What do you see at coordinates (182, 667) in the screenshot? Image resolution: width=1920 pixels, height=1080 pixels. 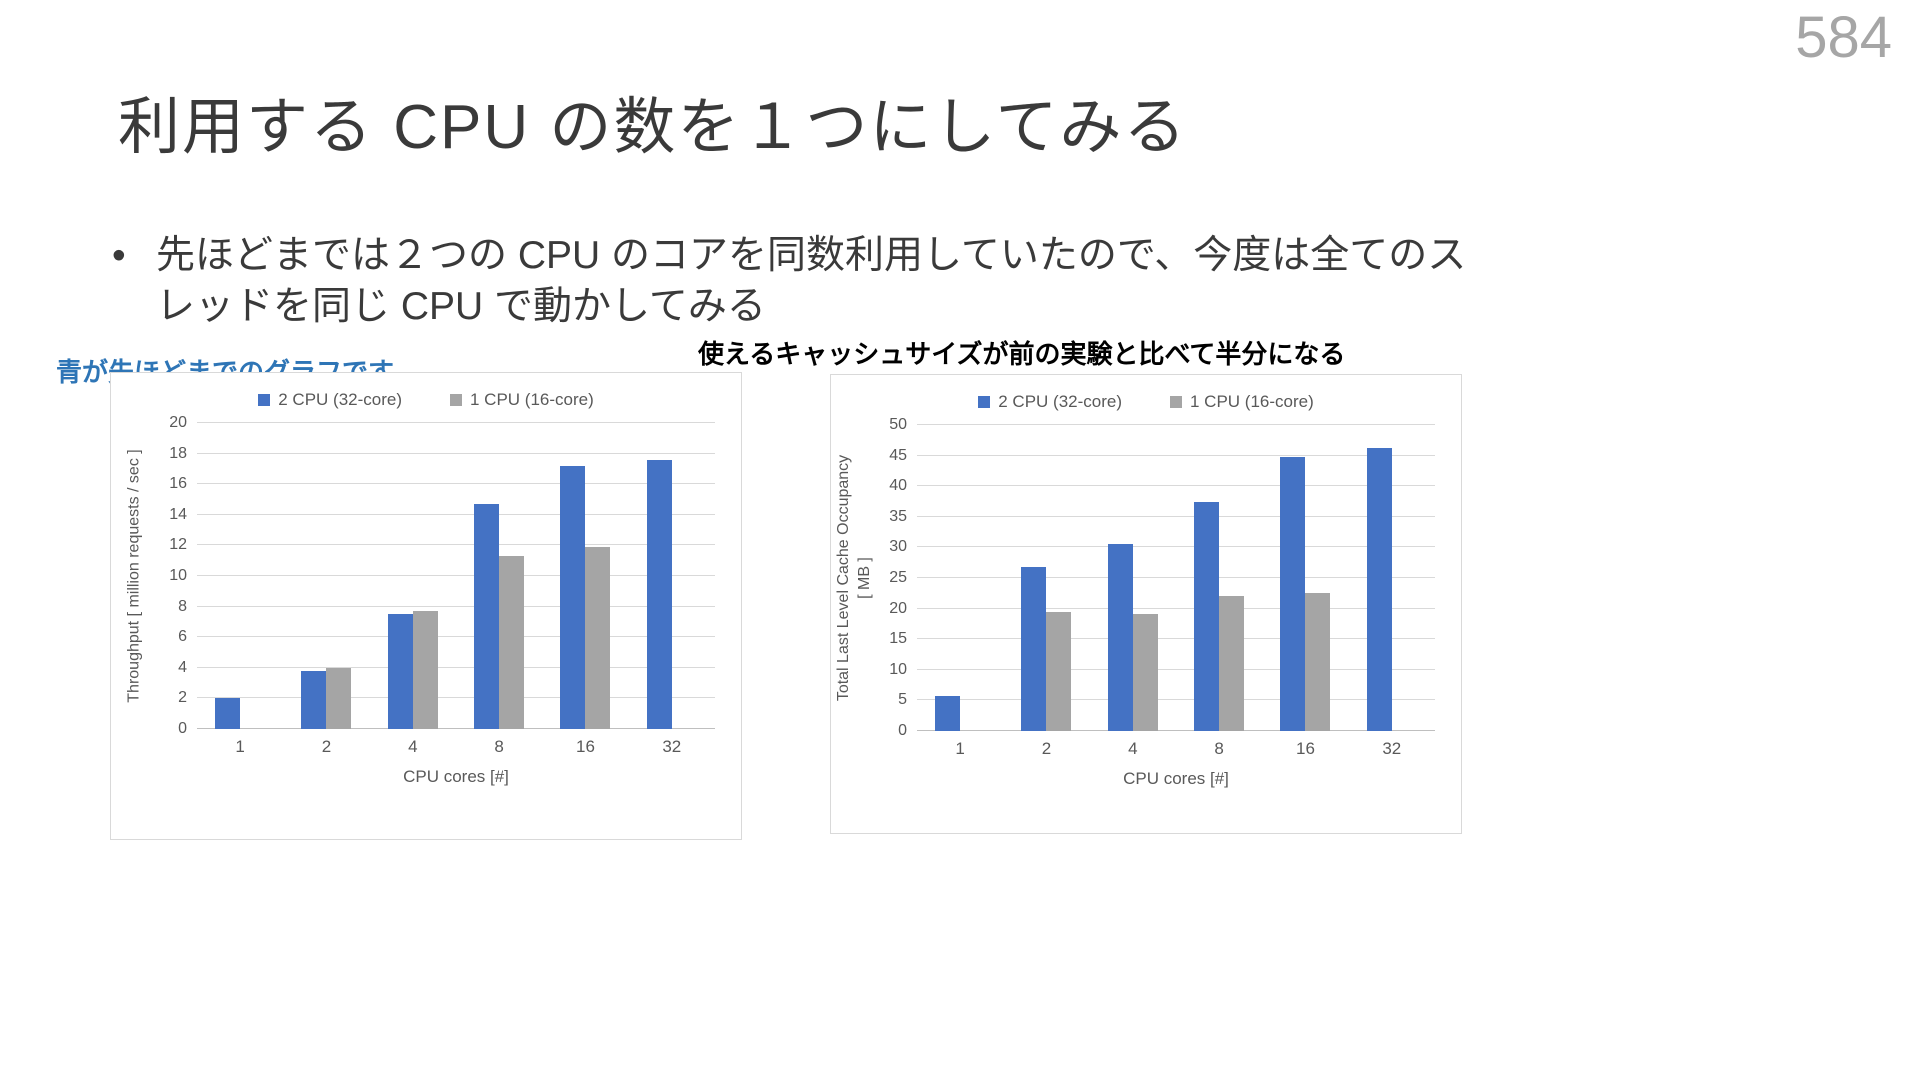 I see `y-tick-label: 4` at bounding box center [182, 667].